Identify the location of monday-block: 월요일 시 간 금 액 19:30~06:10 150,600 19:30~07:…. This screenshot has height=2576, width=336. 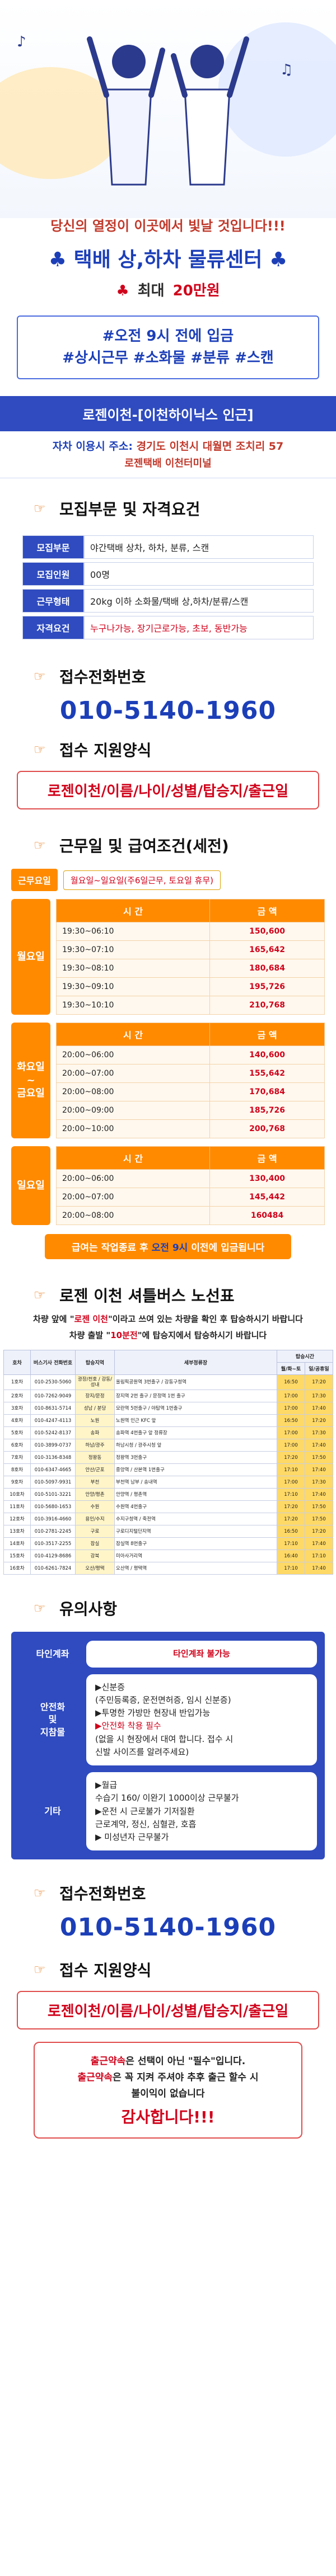
(168, 957).